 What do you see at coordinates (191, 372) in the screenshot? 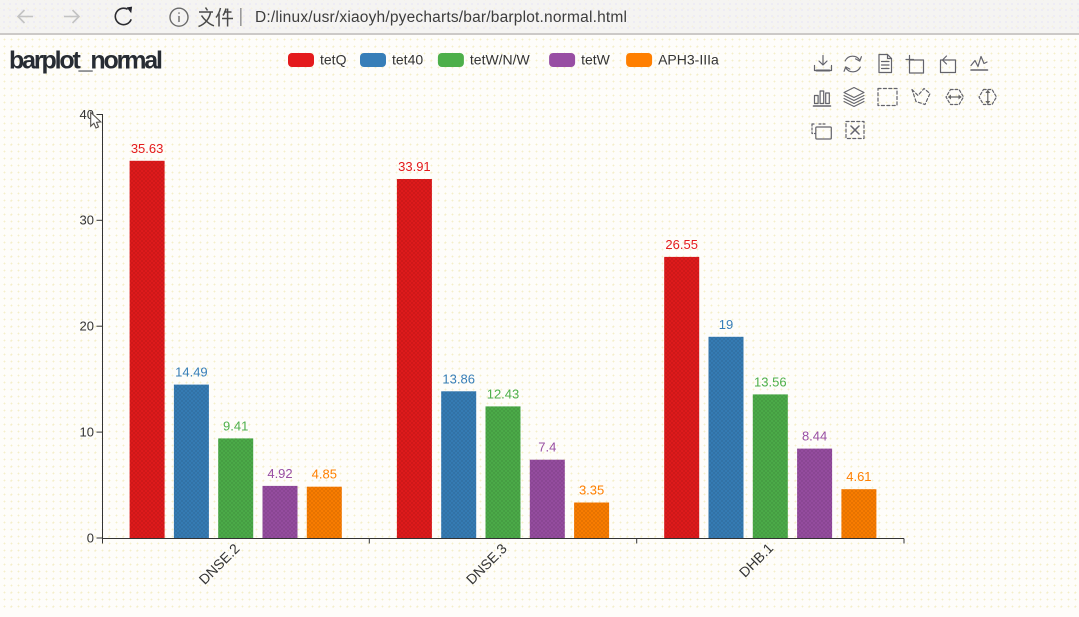
I see `svg-text: 14.49` at bounding box center [191, 372].